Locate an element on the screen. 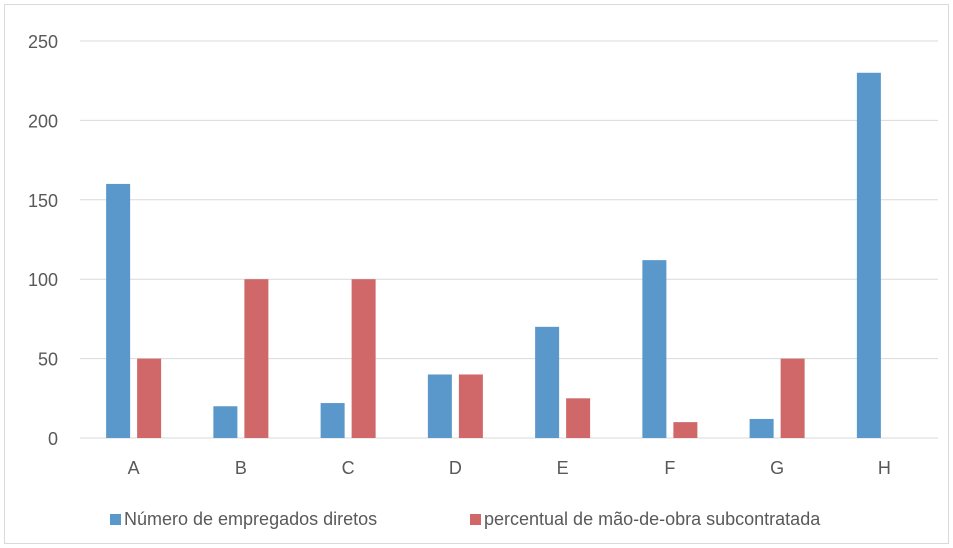 This screenshot has height=548, width=953. y-axis-ticks: 0 50 100 150 200 250 is located at coordinates (43, 240).